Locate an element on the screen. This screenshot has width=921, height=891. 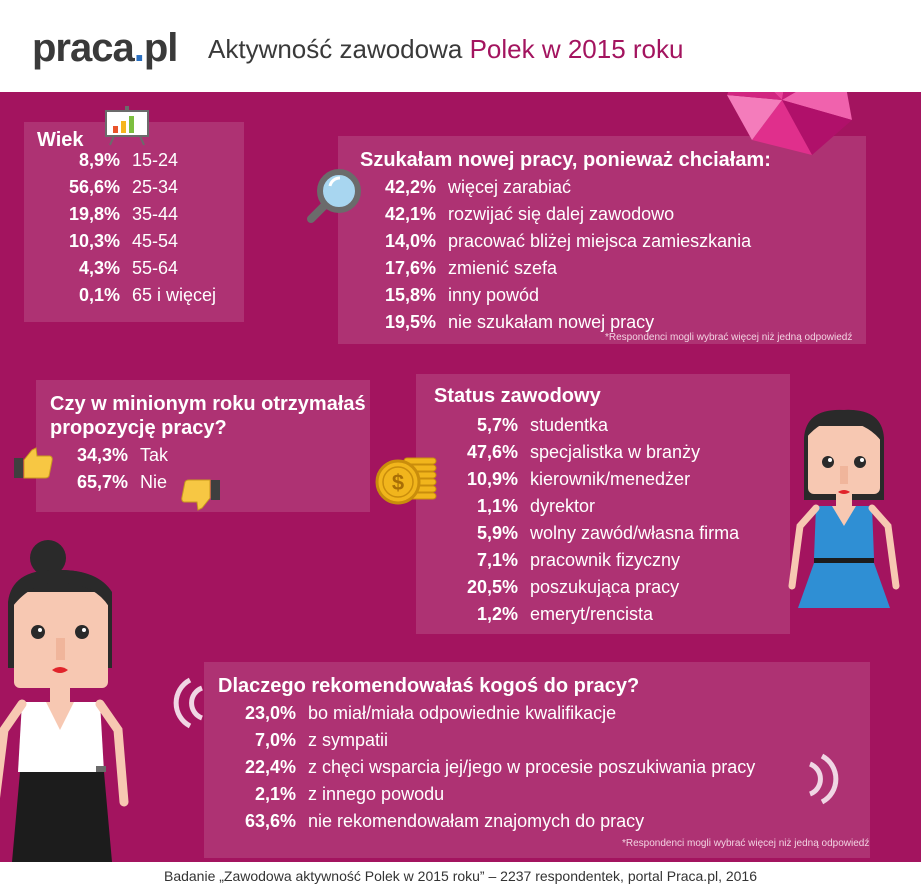
age-row: 10,3% 45-54 is located at coordinates (111, 241).